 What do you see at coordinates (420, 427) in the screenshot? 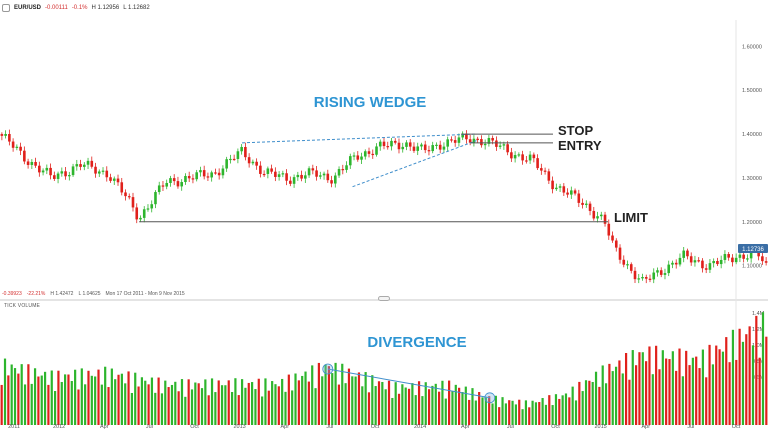
I see `time-tick-label: 2014` at bounding box center [420, 427].